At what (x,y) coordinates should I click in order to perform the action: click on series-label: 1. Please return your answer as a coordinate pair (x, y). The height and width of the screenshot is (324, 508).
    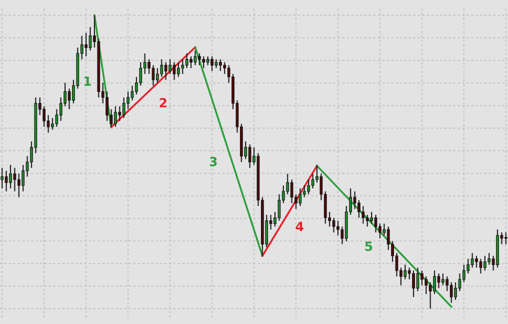
    Looking at the image, I should click on (87, 81).